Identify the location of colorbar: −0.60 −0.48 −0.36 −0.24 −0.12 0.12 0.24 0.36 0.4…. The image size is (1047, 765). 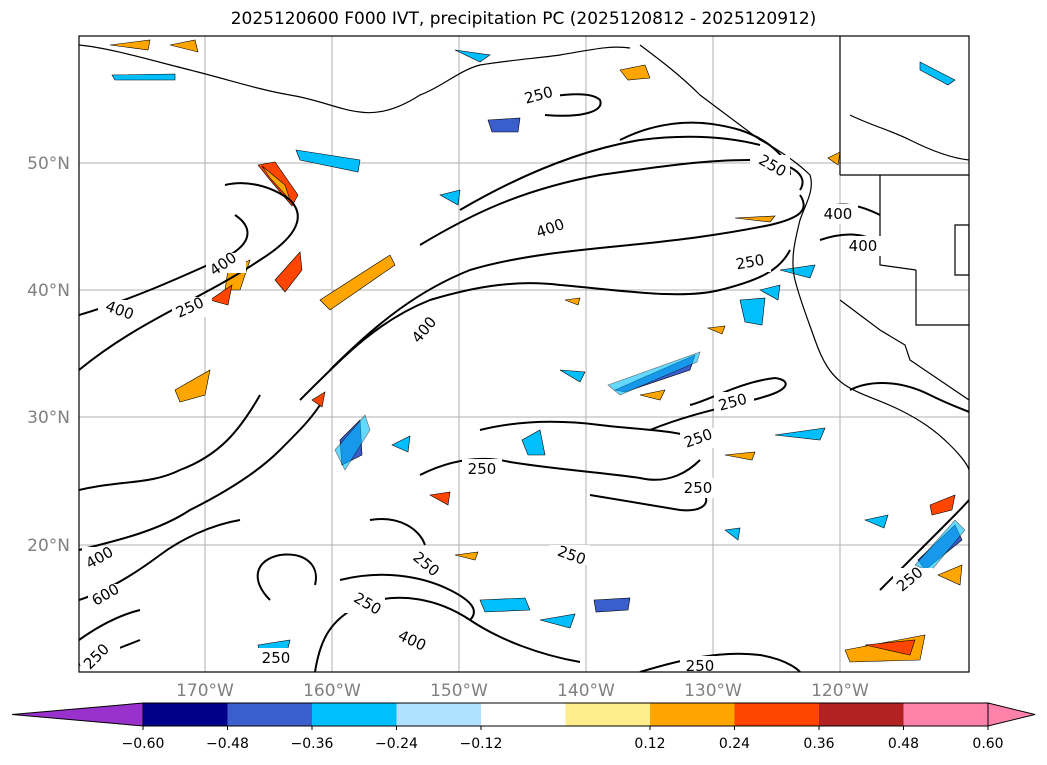
(523, 727).